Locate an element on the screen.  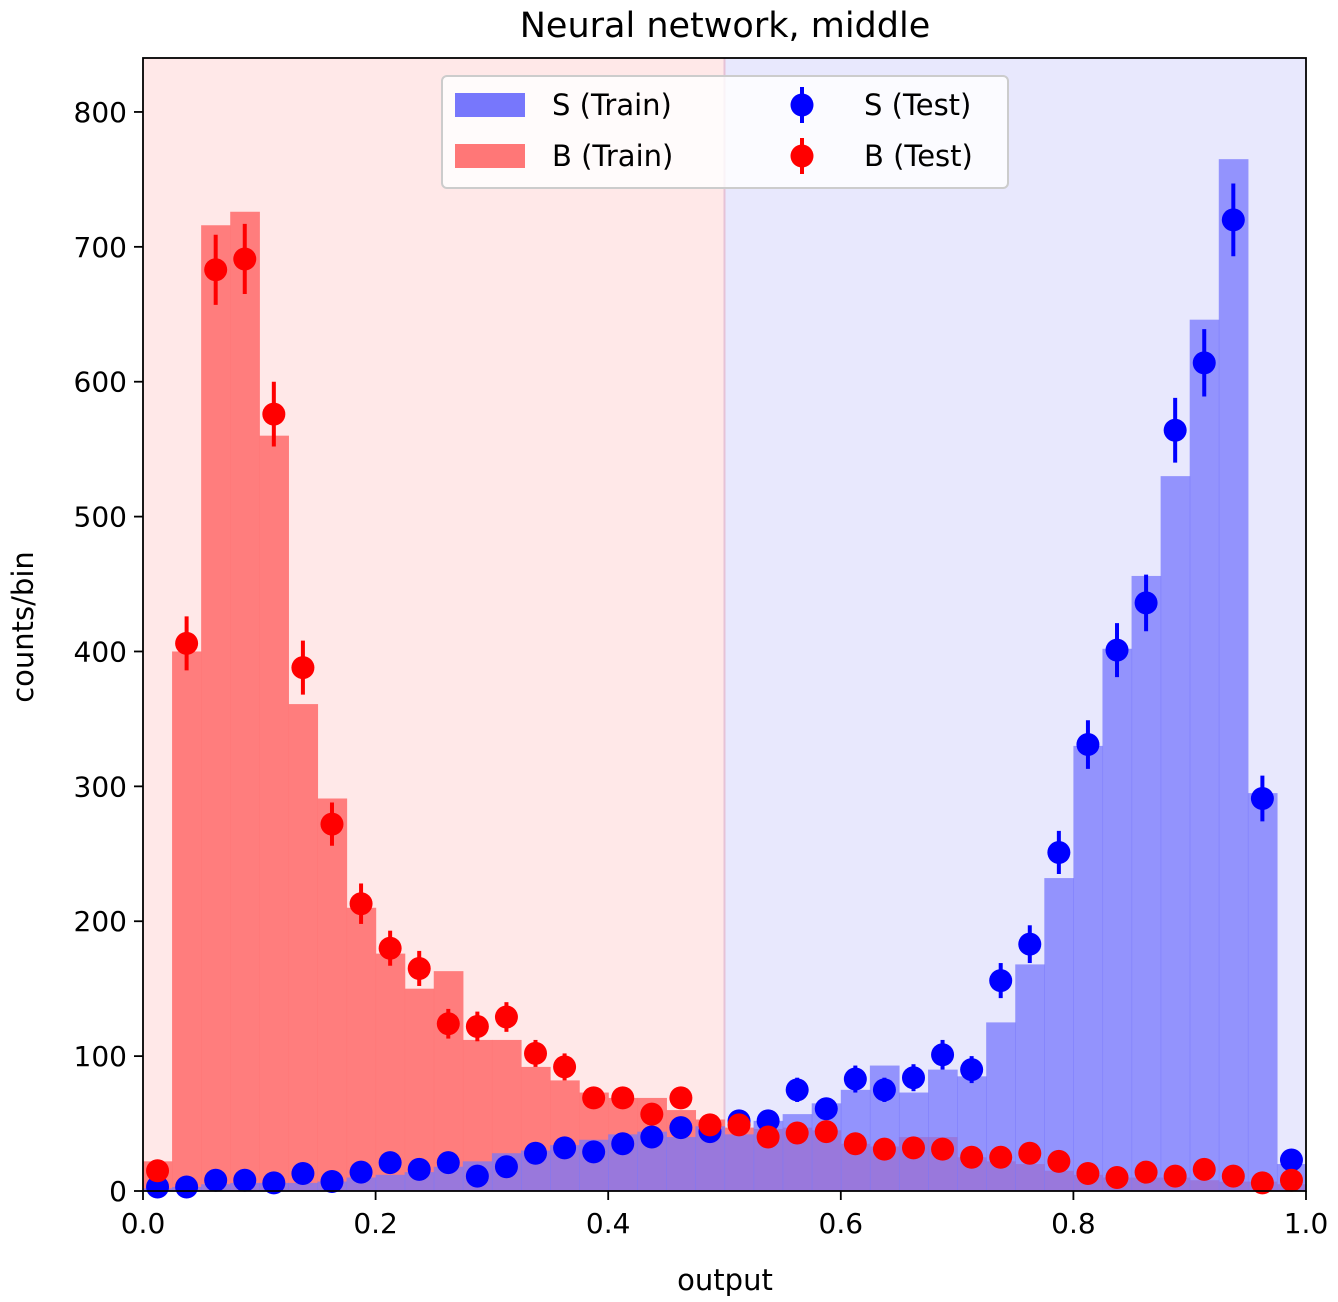
x-tick-label: 0.6 is located at coordinates (841, 1223).